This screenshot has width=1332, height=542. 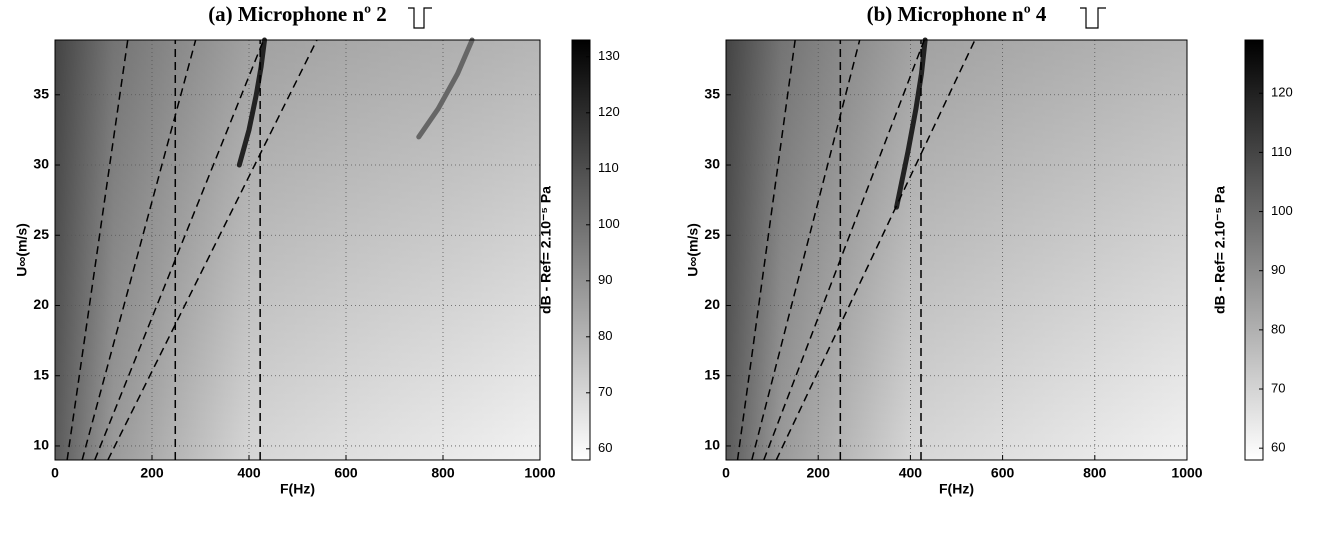 I want to click on colorbar-tick-label: 130, so click(x=609, y=55).